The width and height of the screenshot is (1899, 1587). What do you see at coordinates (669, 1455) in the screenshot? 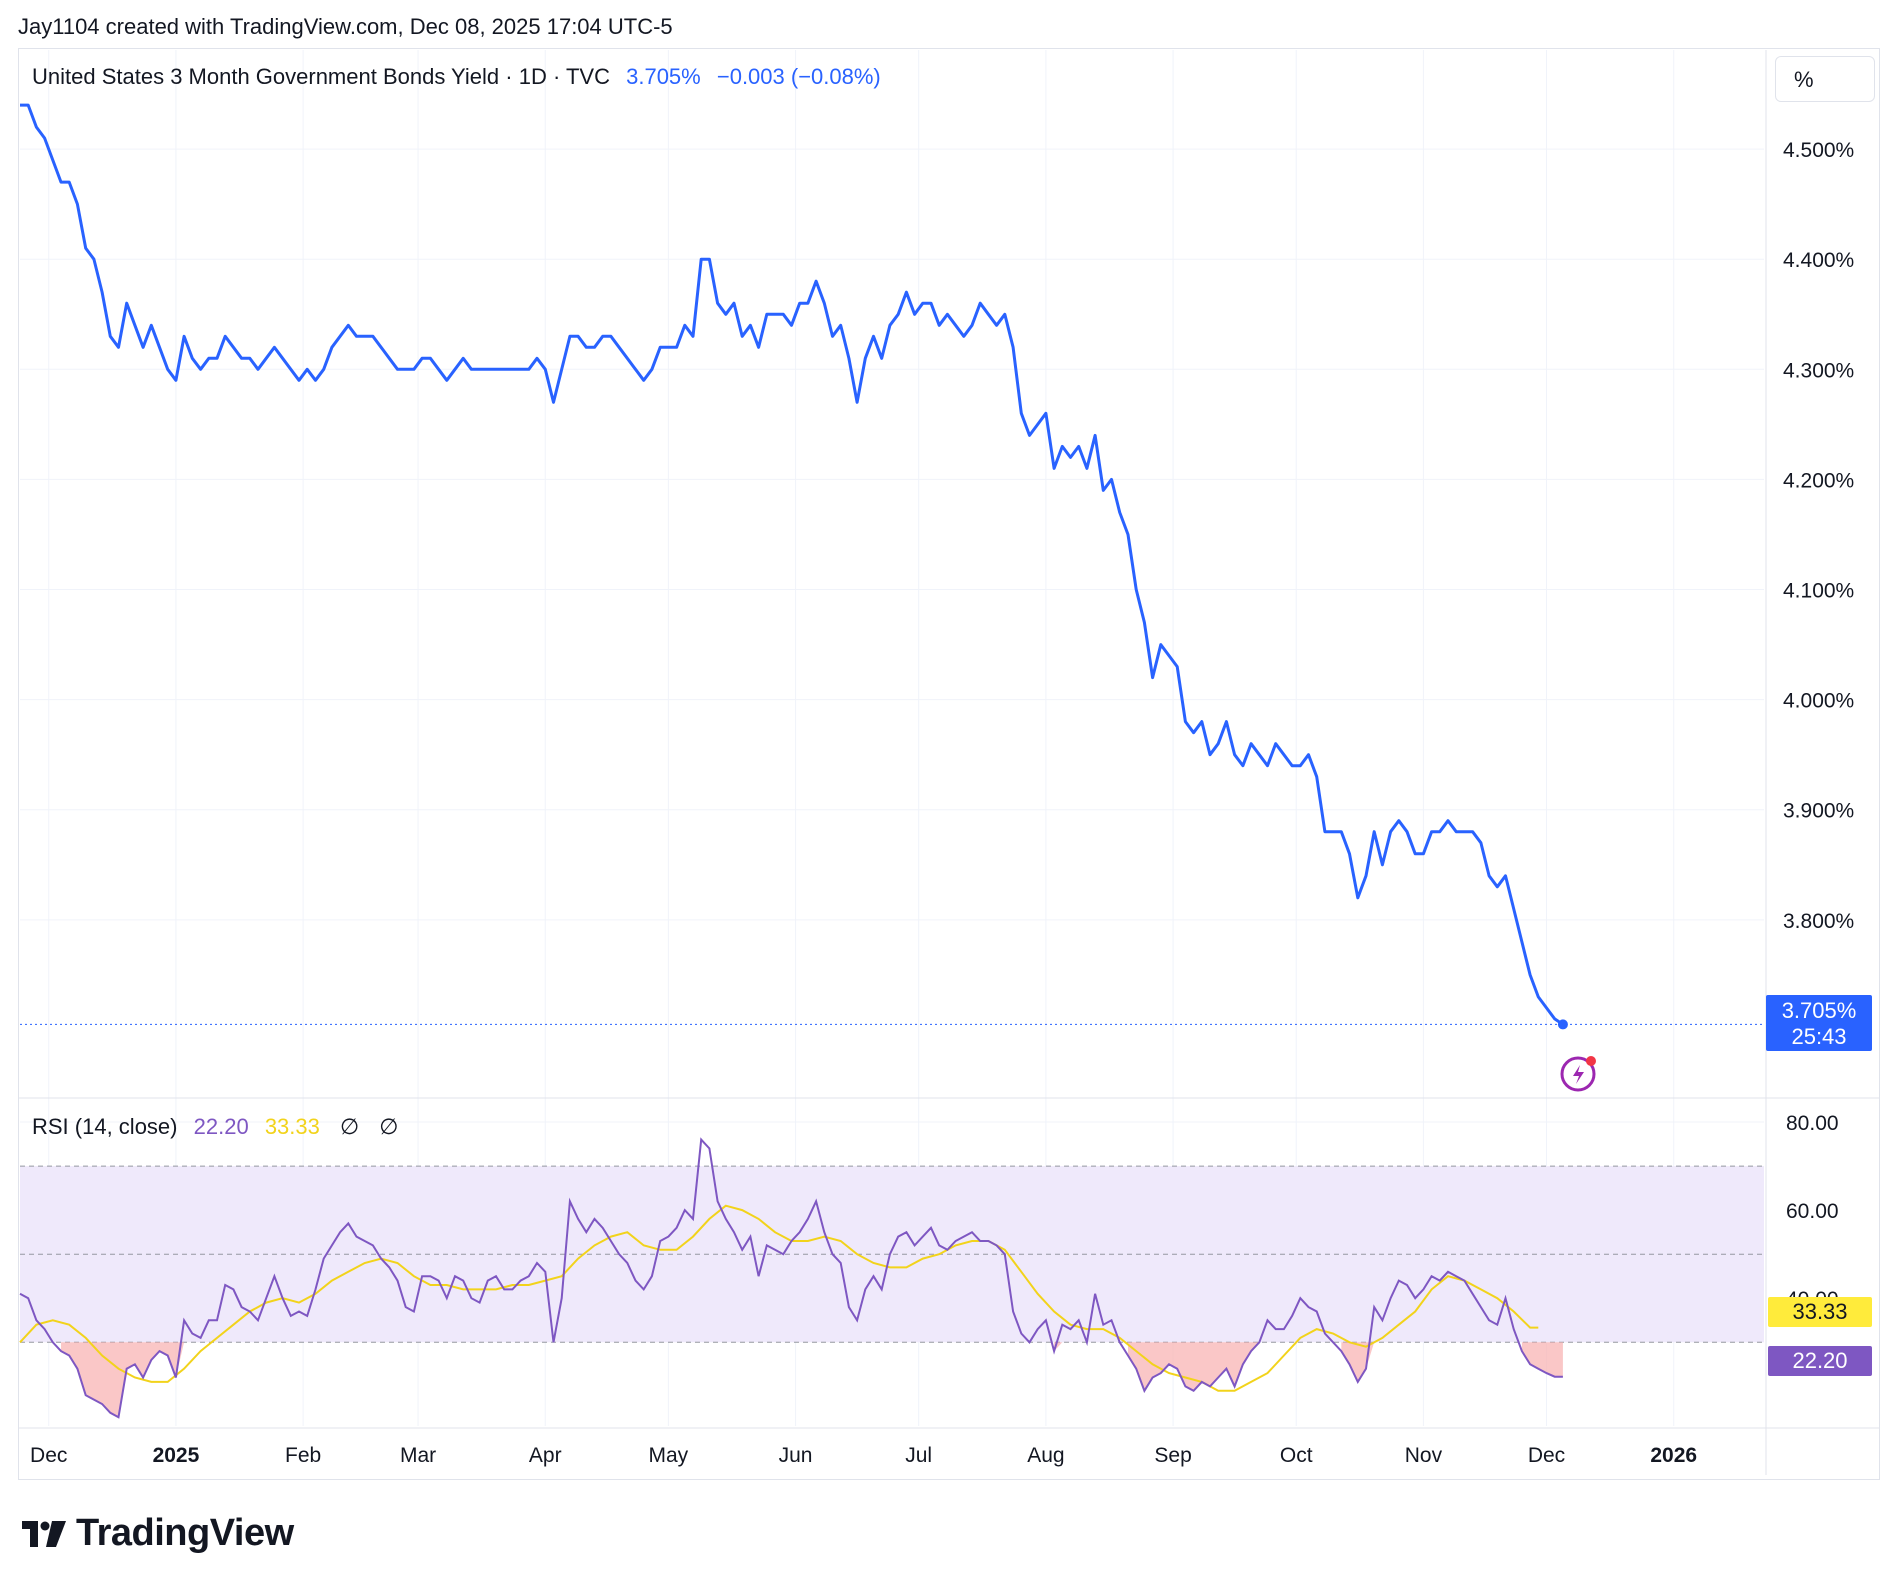
I see `time-tick-label: May` at bounding box center [669, 1455].